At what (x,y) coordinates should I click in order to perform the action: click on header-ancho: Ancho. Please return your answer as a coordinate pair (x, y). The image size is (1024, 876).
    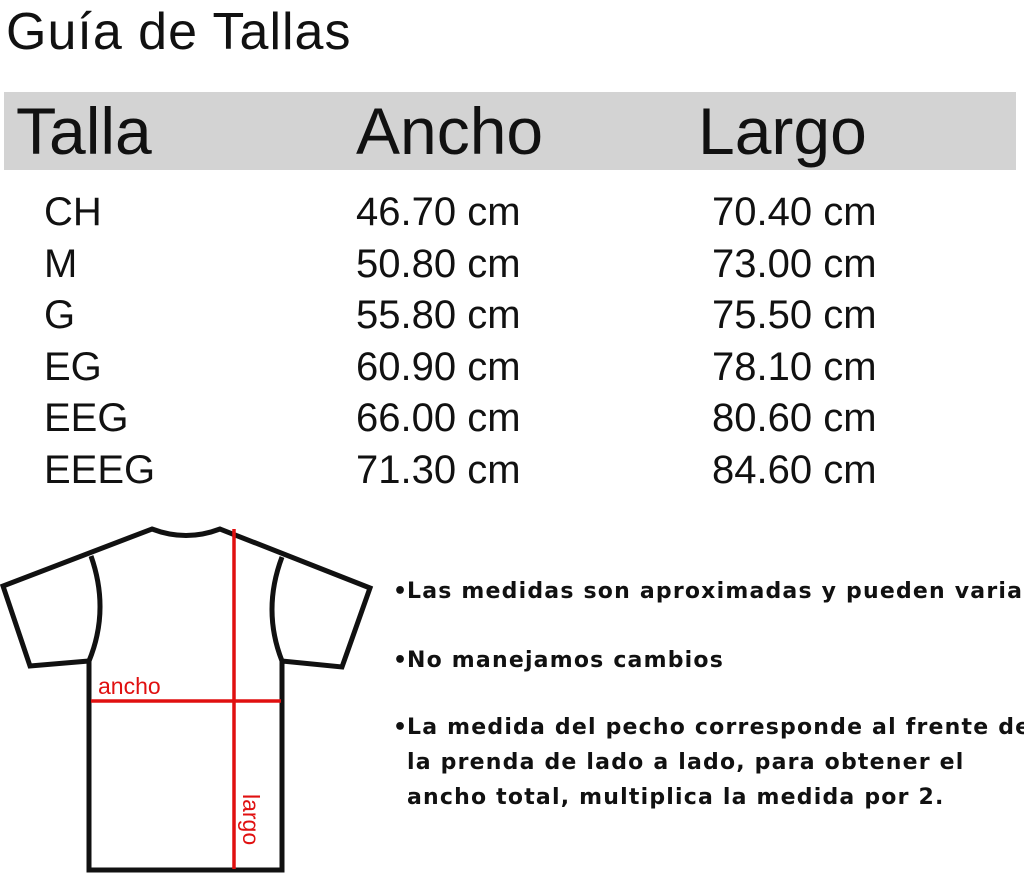
    Looking at the image, I should click on (450, 131).